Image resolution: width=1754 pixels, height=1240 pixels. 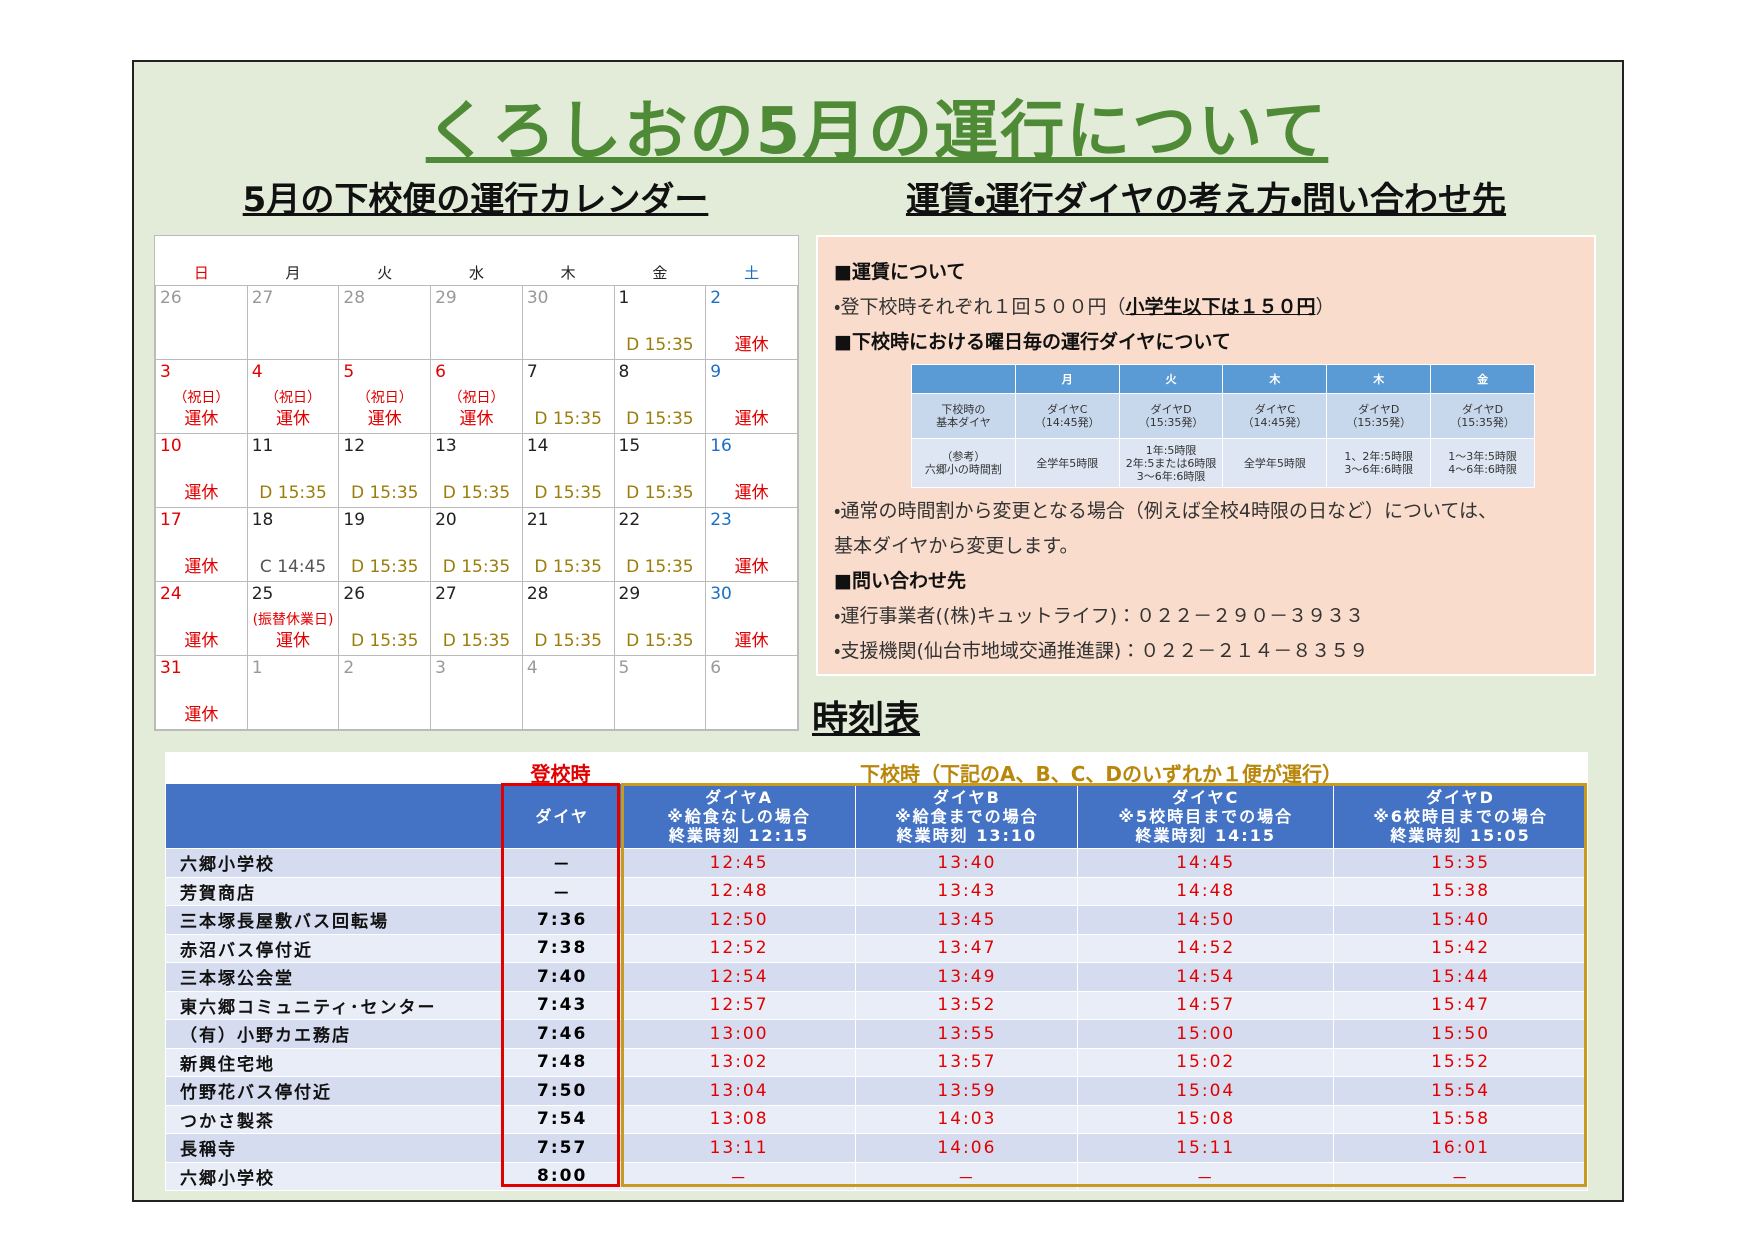 What do you see at coordinates (385, 544) in the screenshot?
I see `day-cell: 19 D 15:35` at bounding box center [385, 544].